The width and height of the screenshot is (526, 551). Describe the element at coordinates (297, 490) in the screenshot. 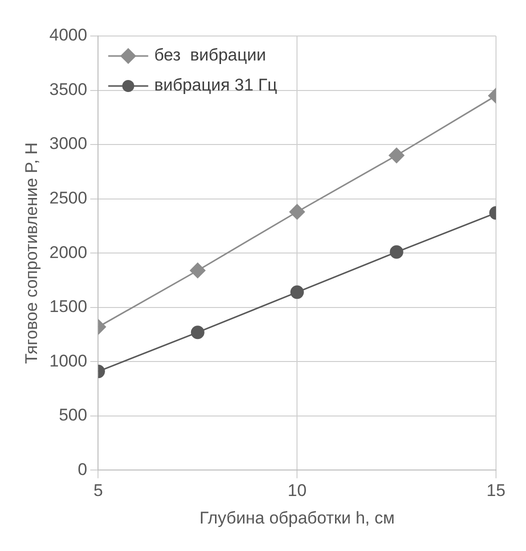

I see `x-tick-label: 10` at that location.